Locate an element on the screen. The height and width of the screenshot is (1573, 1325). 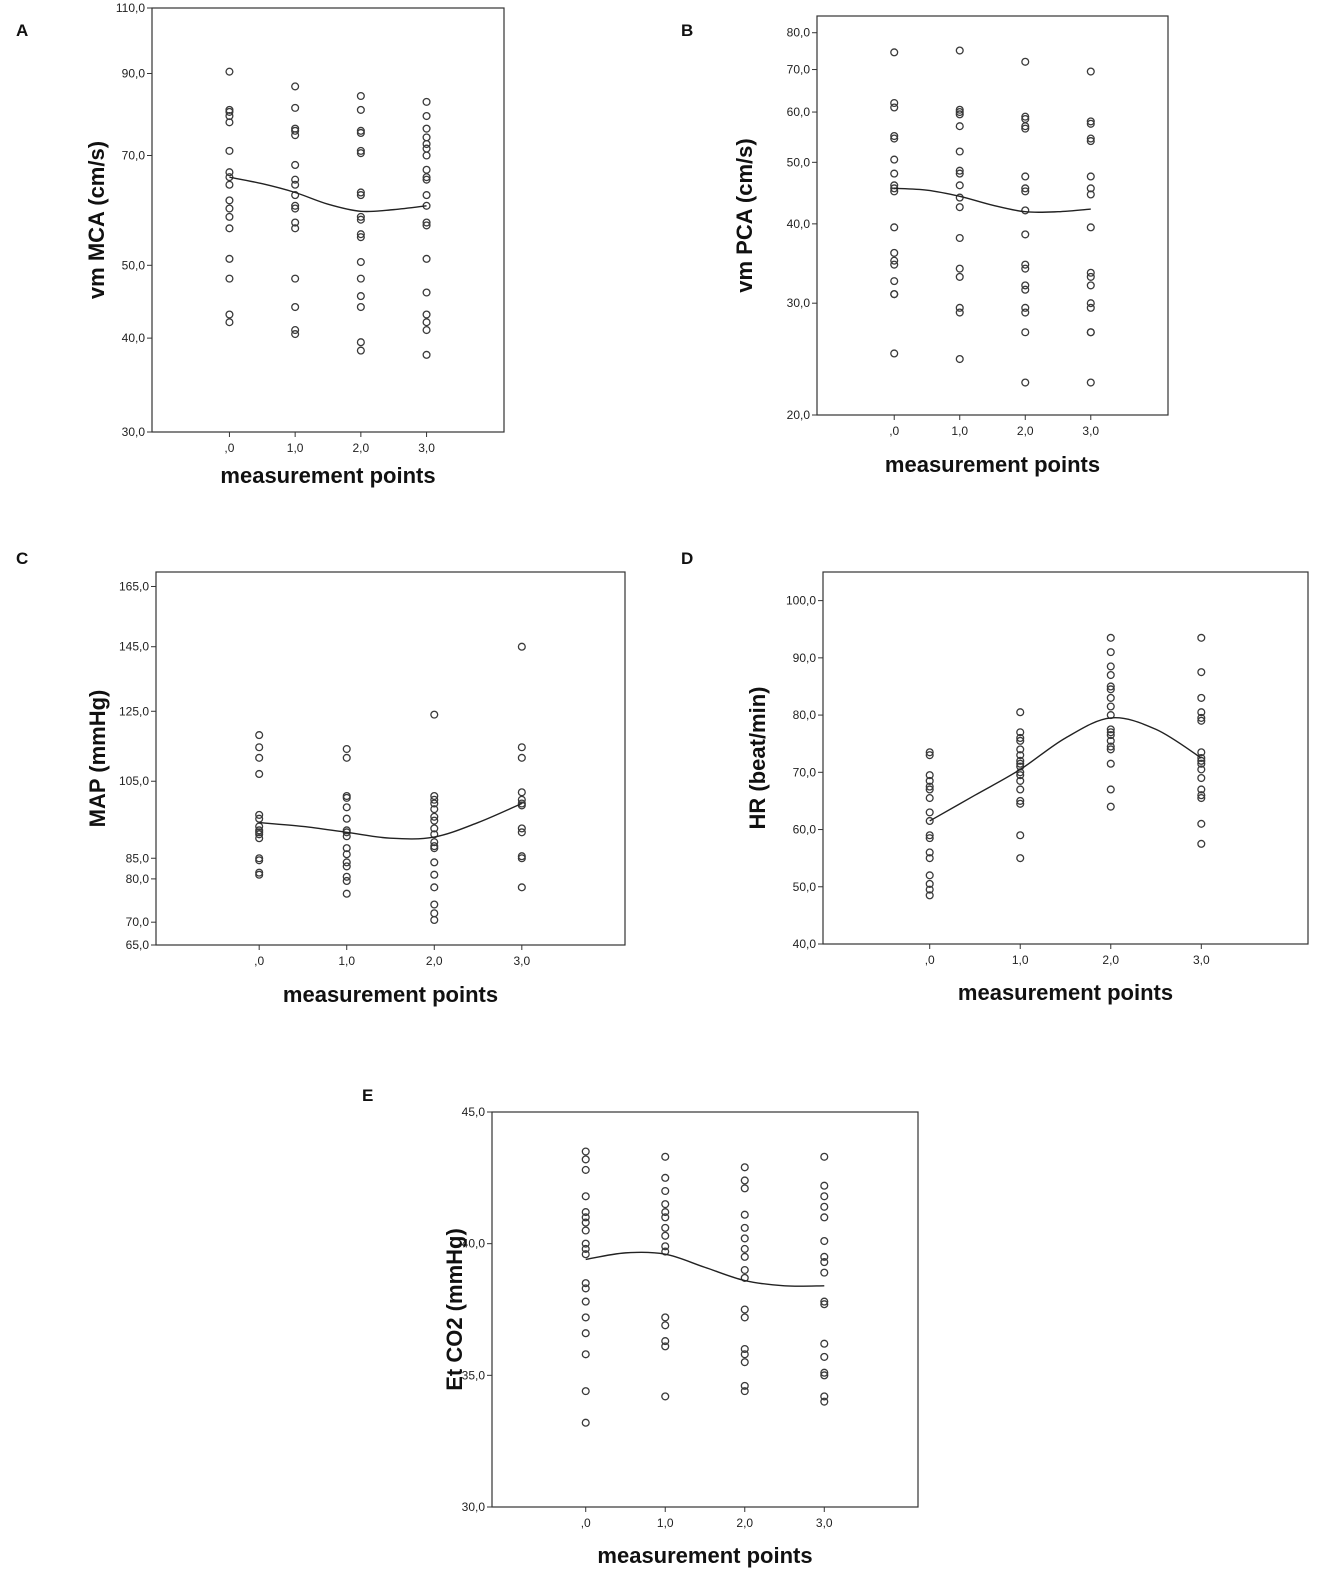
panel-e-y-tick-label: 45,0 is located at coordinates (474, 1112).